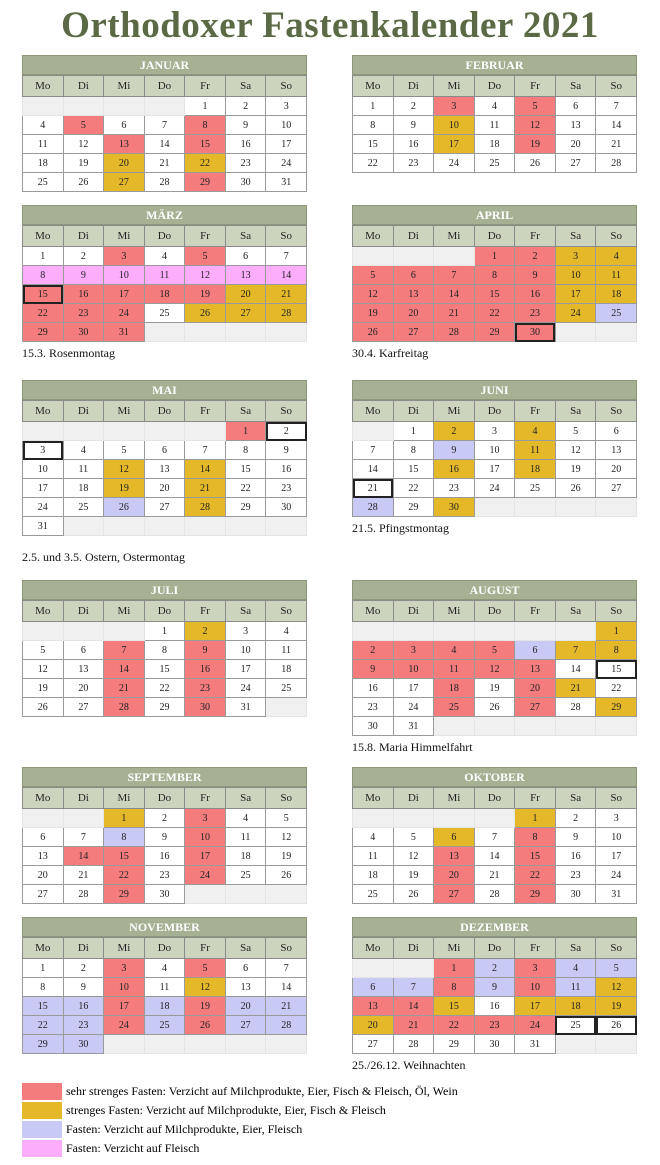 Image resolution: width=660 pixels, height=1165 pixels. What do you see at coordinates (454, 275) in the screenshot?
I see `day-cell: 7` at bounding box center [454, 275].